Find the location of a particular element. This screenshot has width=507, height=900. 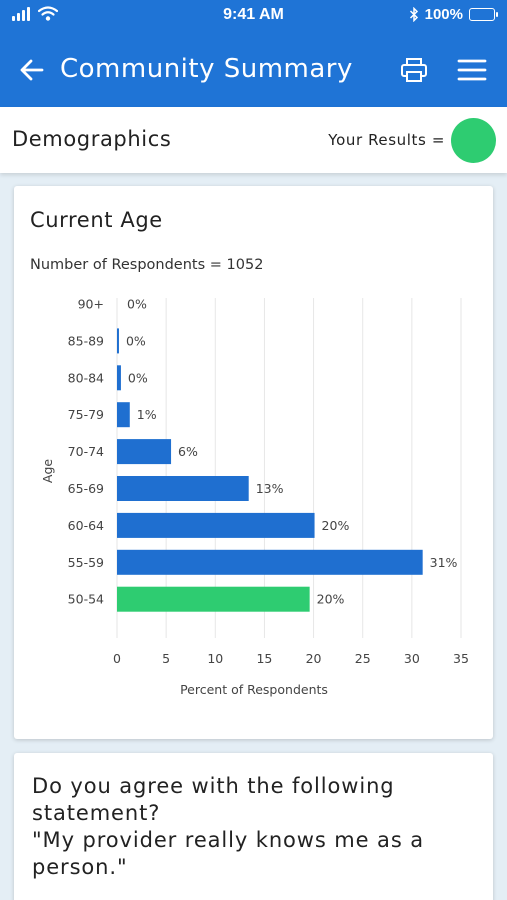

x-tick-label: 0 is located at coordinates (117, 658).